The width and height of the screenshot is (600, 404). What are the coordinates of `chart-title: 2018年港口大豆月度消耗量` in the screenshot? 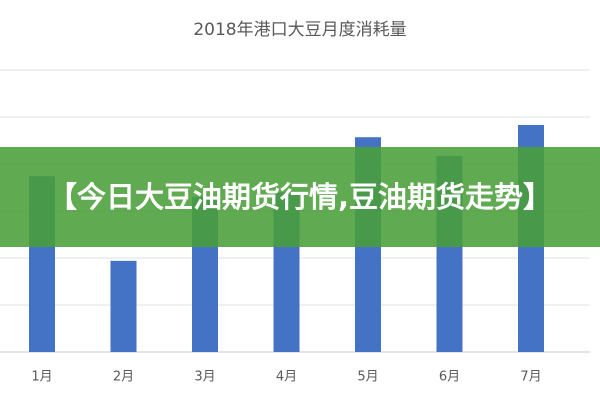 It's located at (299, 30).